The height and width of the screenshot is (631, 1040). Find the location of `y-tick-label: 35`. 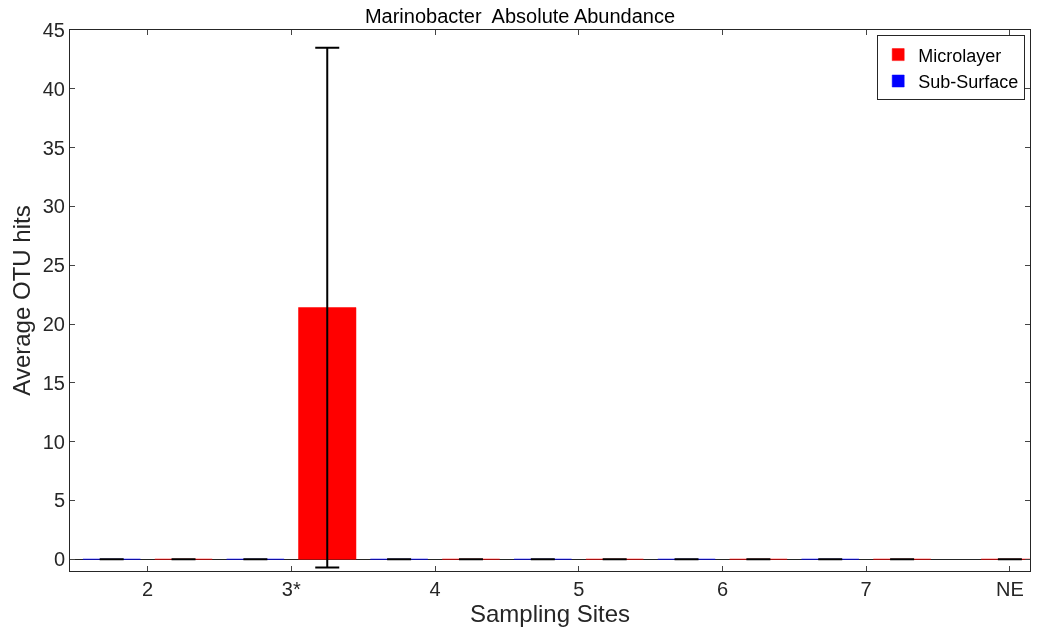

y-tick-label: 35 is located at coordinates (53, 147).